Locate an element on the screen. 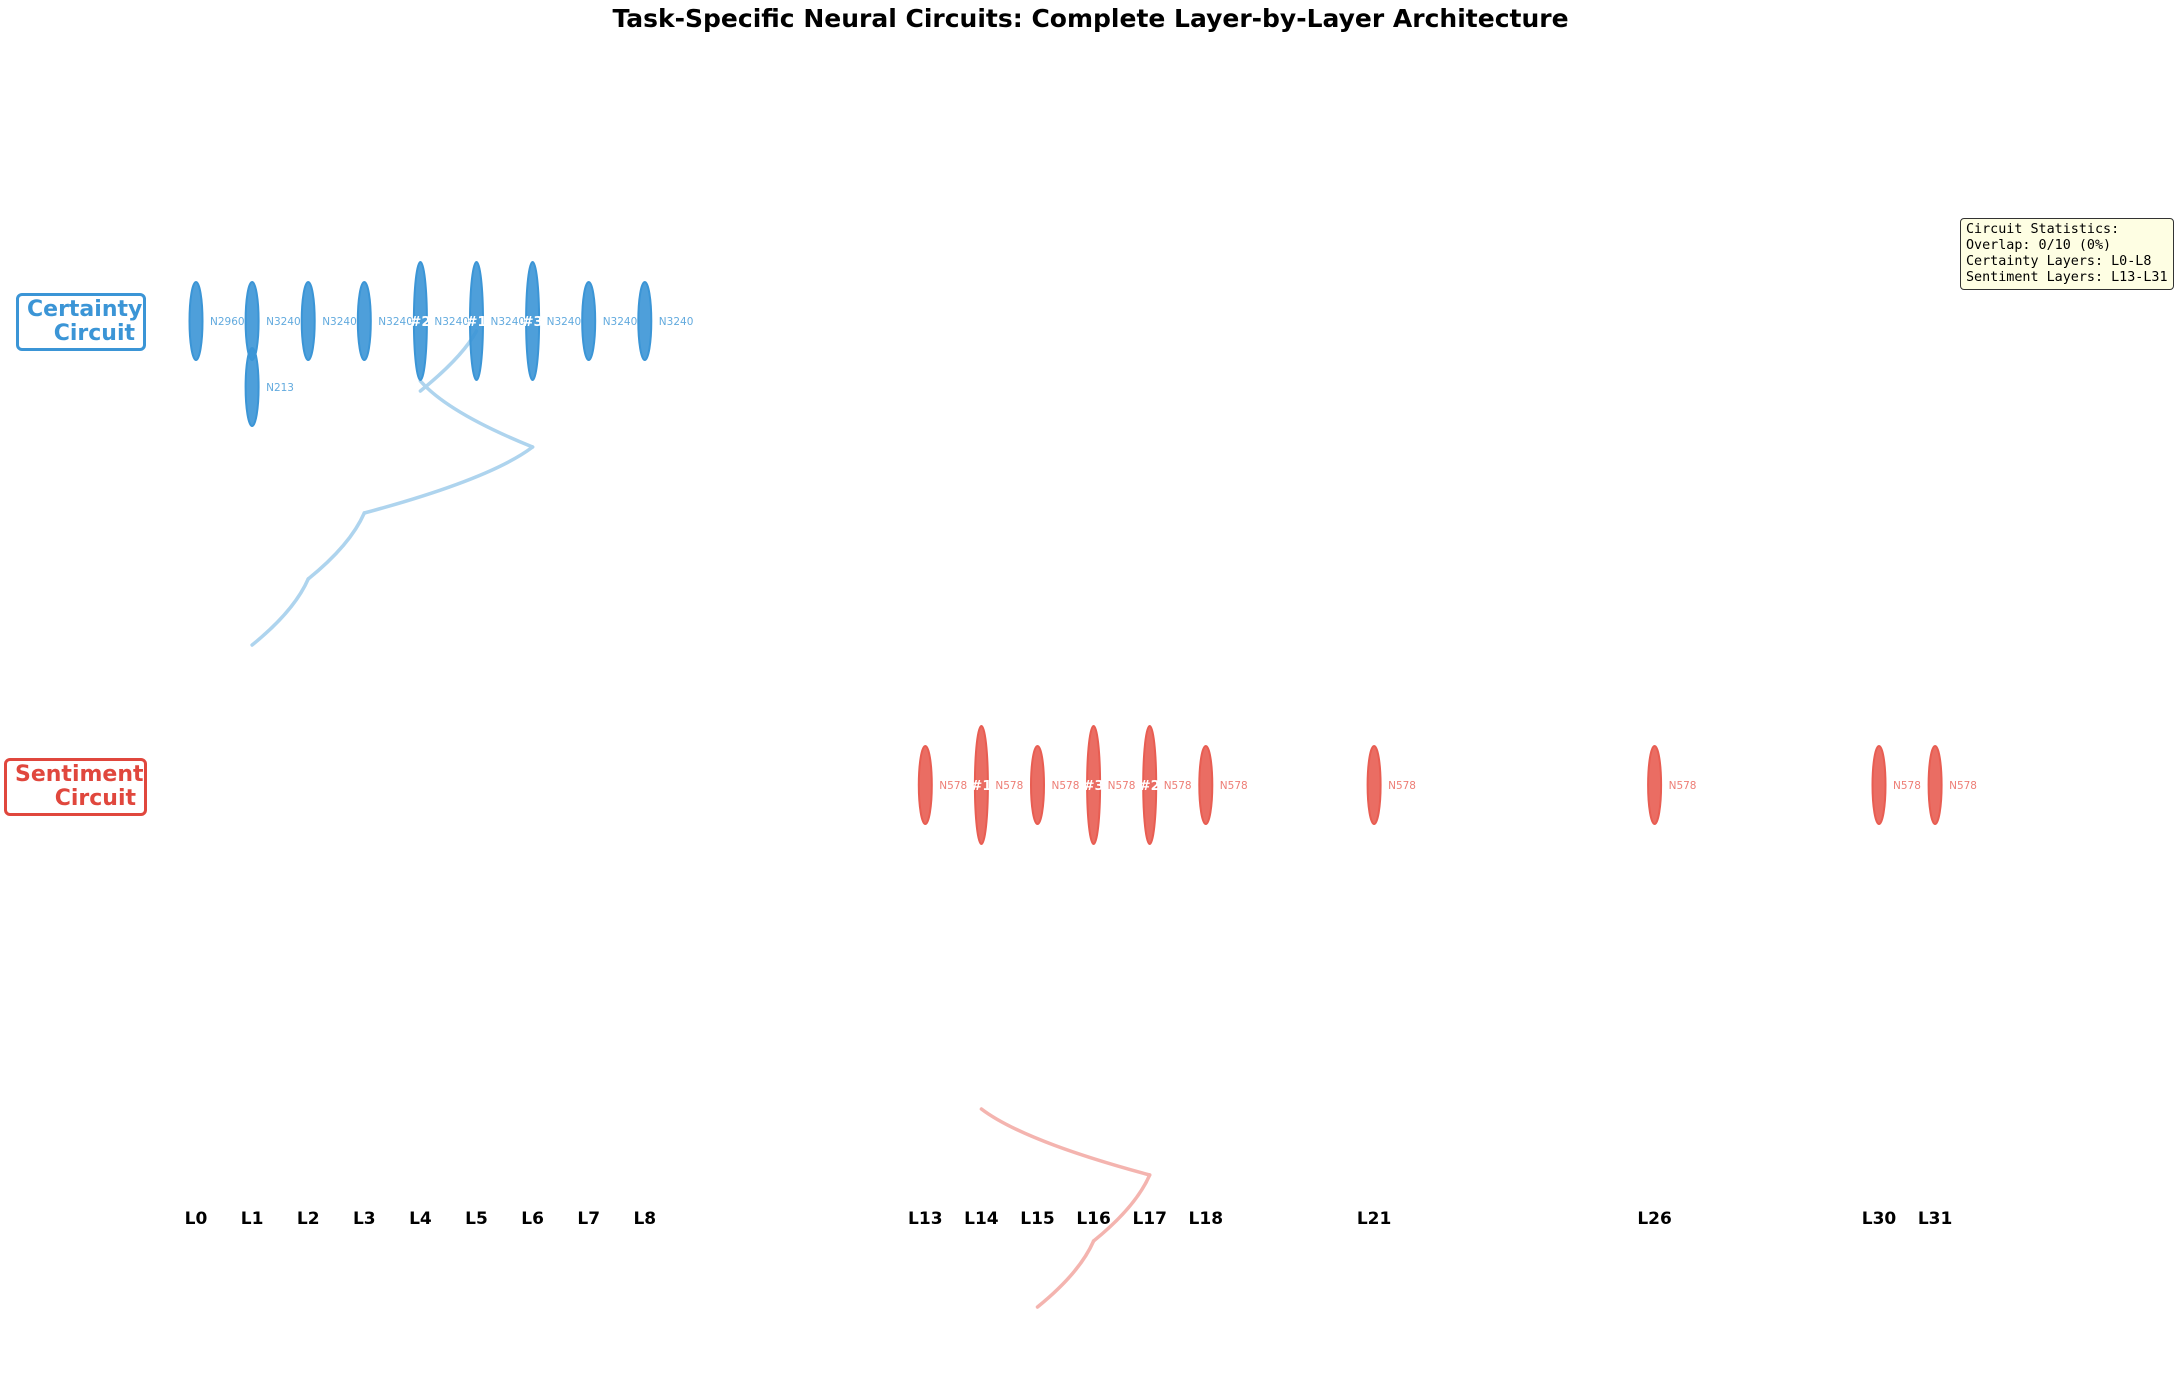 The height and width of the screenshot is (1390, 2181). neuron-sentiment-l30-n578: N578 is located at coordinates (1896, 785).